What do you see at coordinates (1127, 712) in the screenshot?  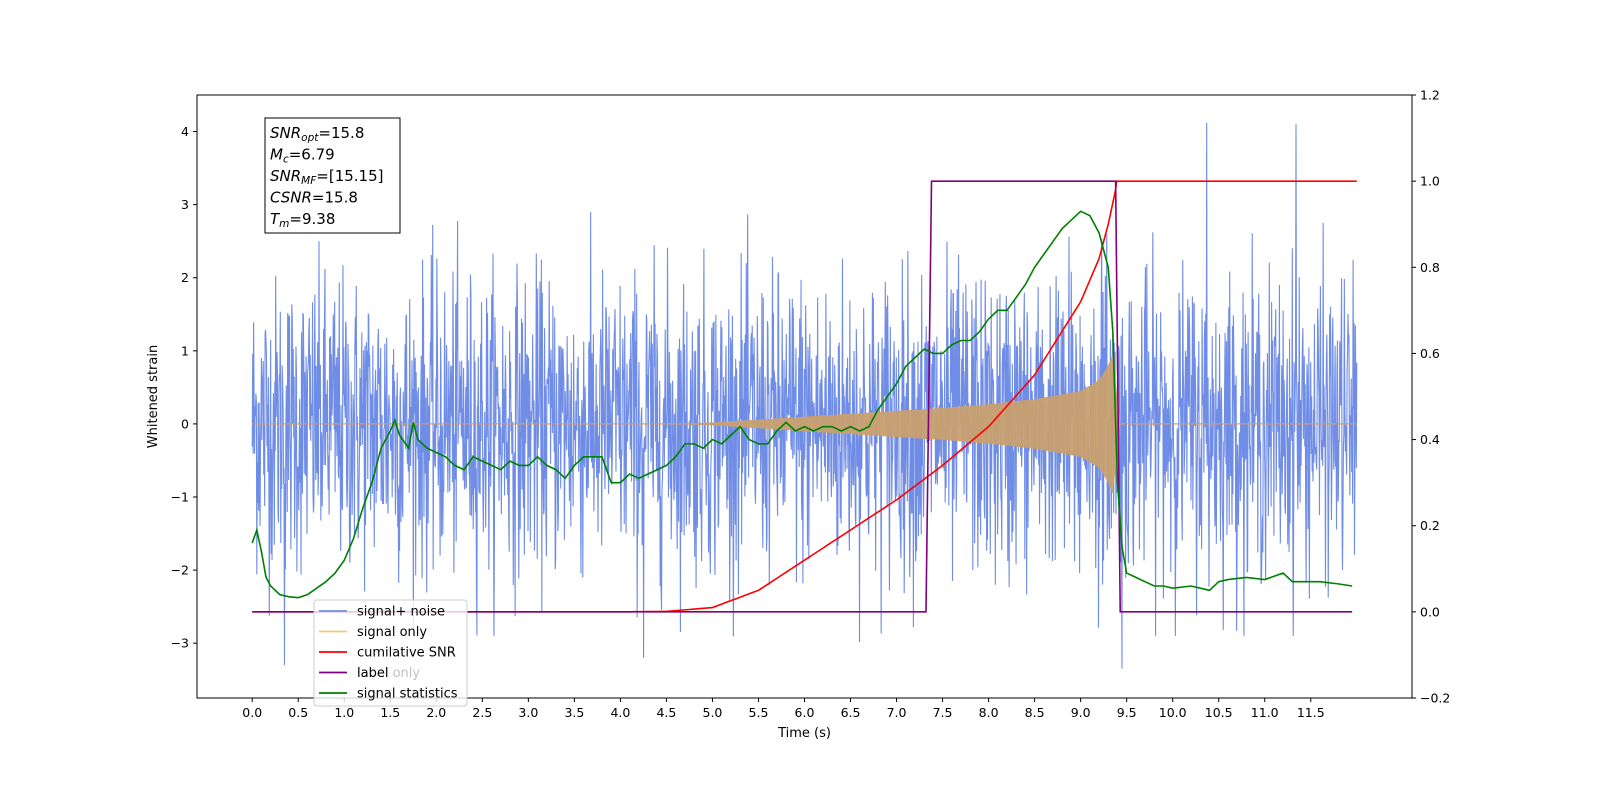 I see `x-tick-label: 9.5` at bounding box center [1127, 712].